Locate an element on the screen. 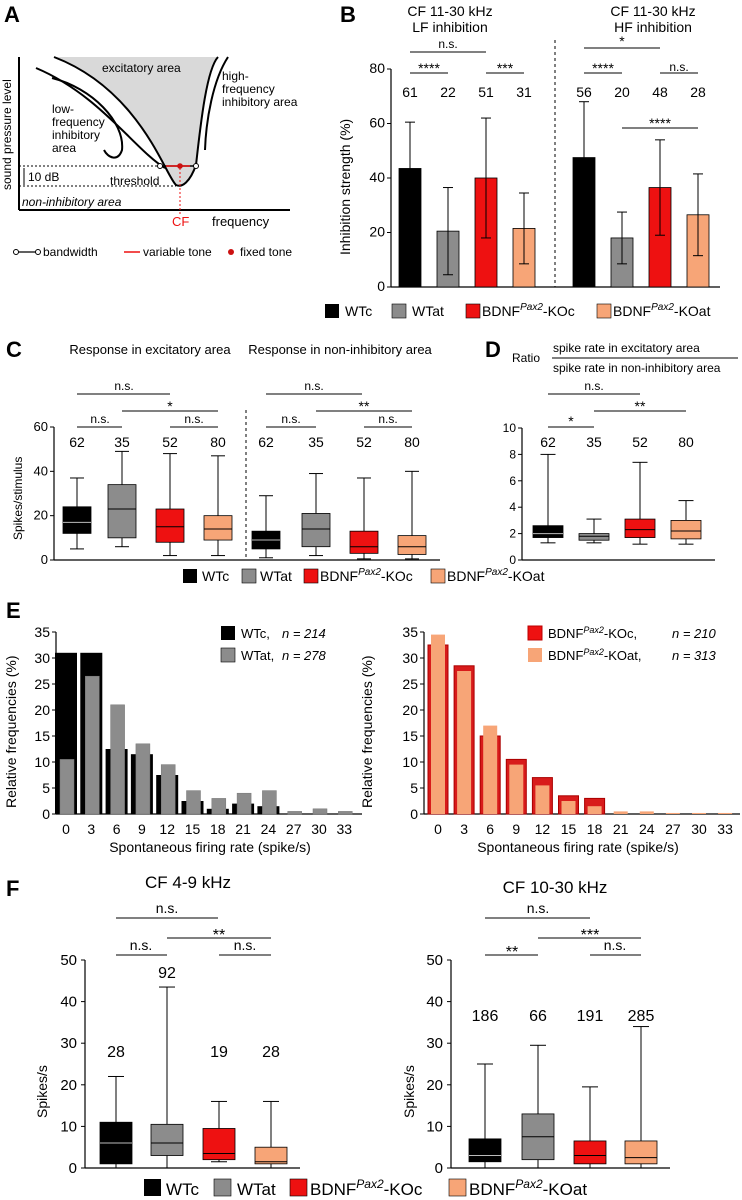  f-legend-koc-swatch is located at coordinates (298, 1187).